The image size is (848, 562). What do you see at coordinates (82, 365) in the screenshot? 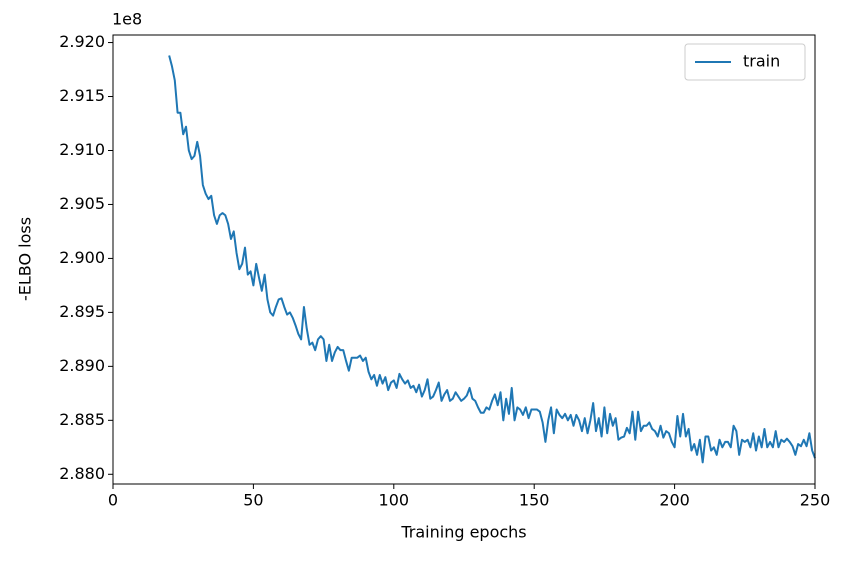
I see `y-tick-label: 2.890` at bounding box center [82, 365].